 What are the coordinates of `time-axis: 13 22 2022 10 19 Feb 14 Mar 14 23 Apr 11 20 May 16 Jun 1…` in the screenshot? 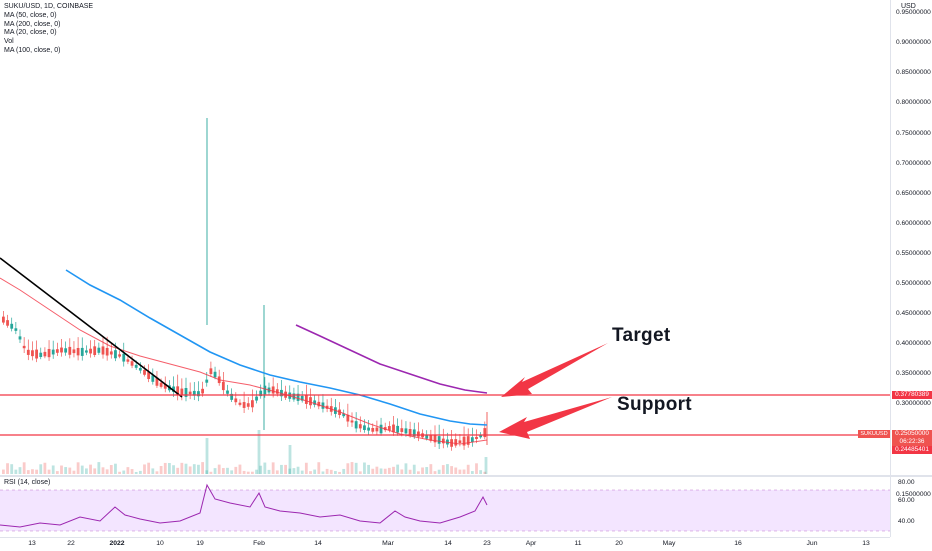 It's located at (445, 544).